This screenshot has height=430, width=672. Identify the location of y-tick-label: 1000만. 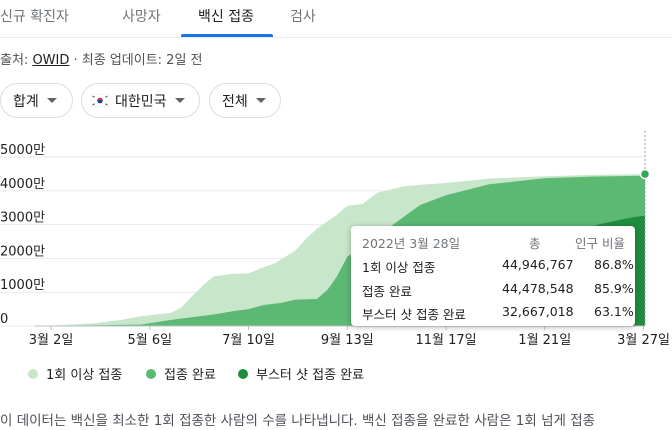
(22, 285).